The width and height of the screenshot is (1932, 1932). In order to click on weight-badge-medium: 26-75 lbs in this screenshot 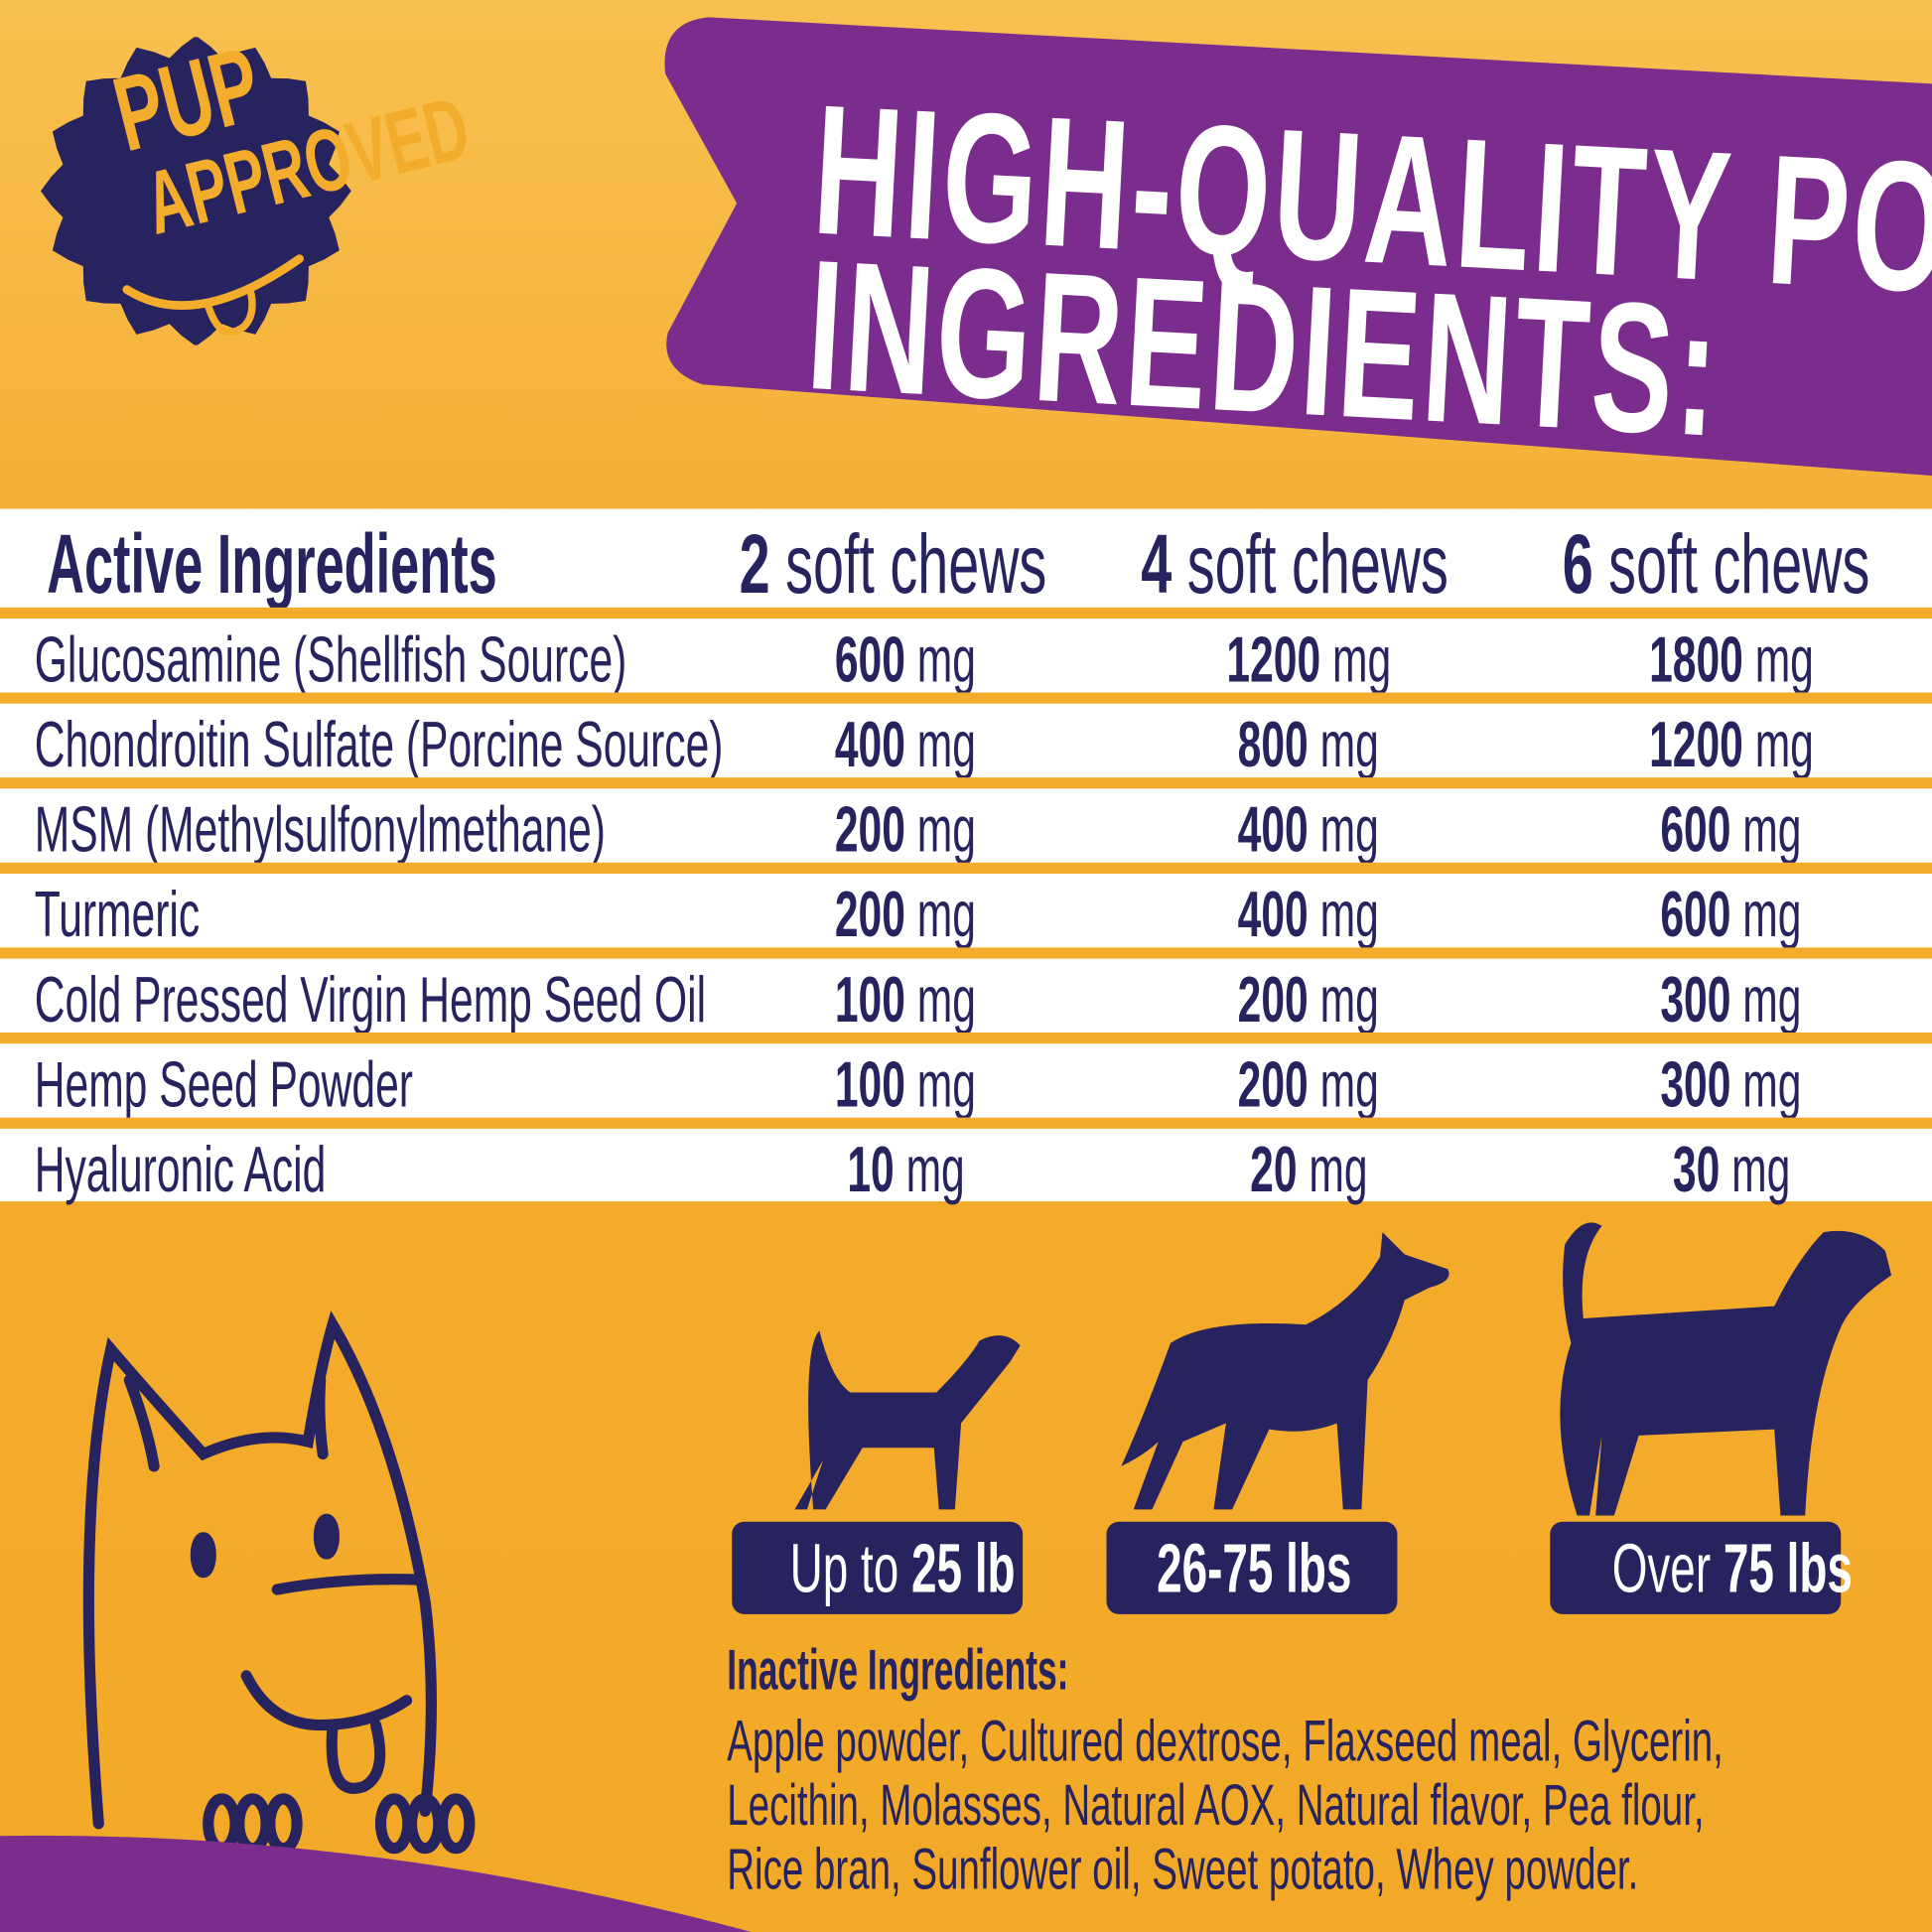, I will do `click(1252, 1568)`.